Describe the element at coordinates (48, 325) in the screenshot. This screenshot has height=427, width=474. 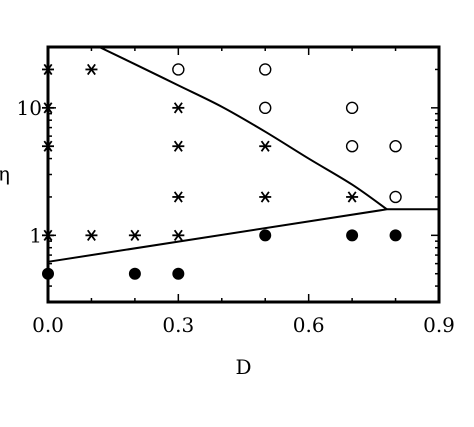
I see `x-tick-label: 0.0` at that location.